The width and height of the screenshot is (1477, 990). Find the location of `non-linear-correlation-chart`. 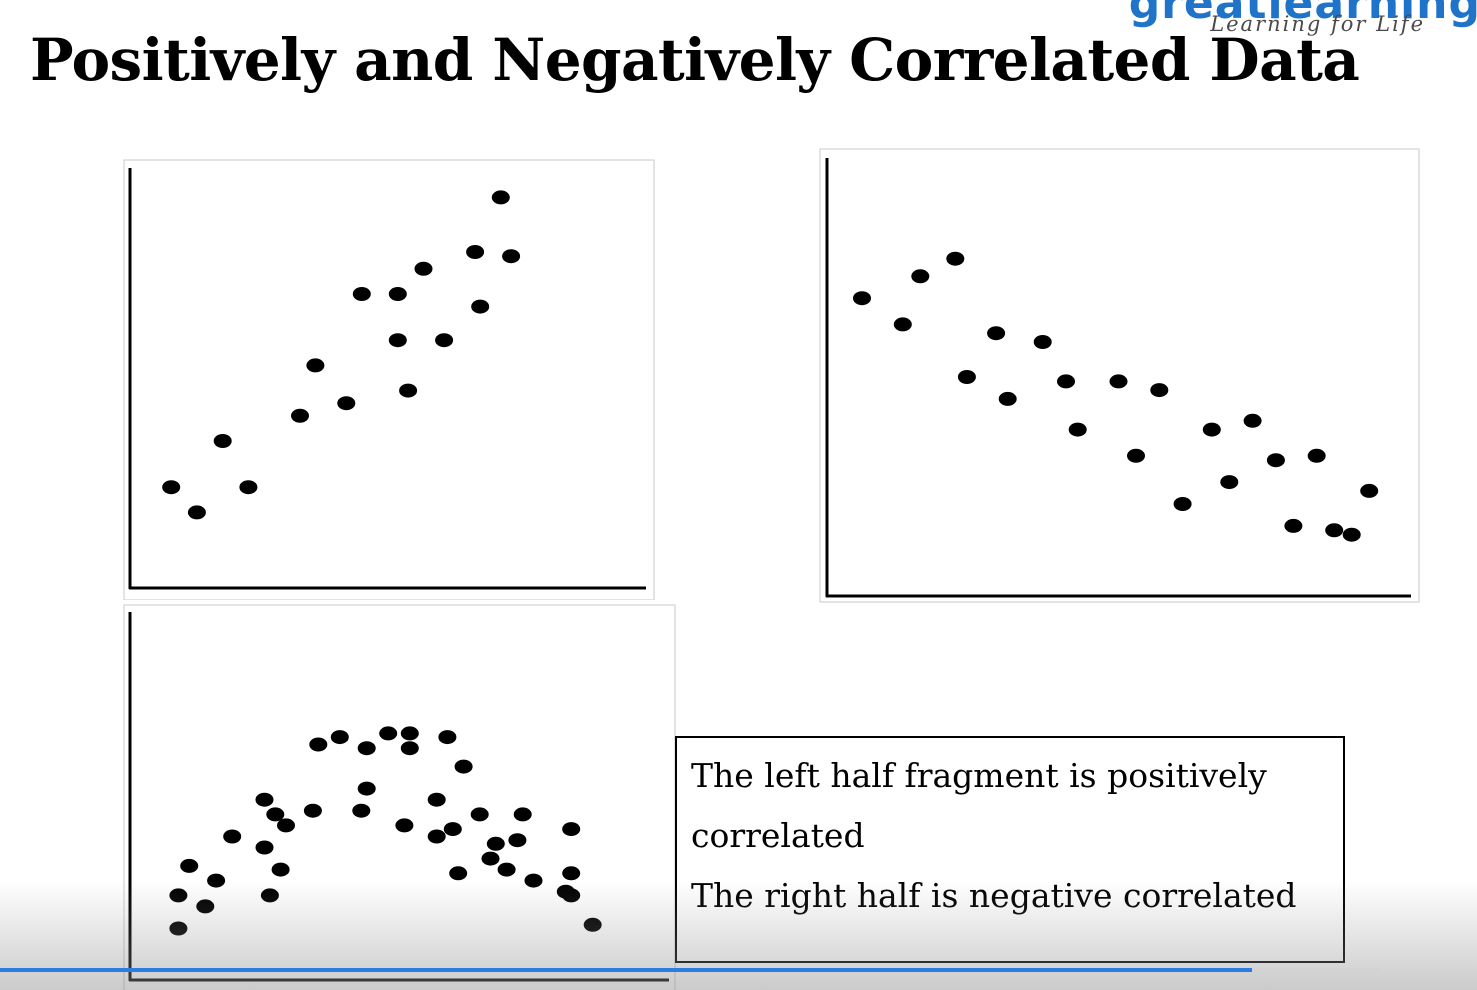

non-linear-correlation-chart is located at coordinates (399, 797).